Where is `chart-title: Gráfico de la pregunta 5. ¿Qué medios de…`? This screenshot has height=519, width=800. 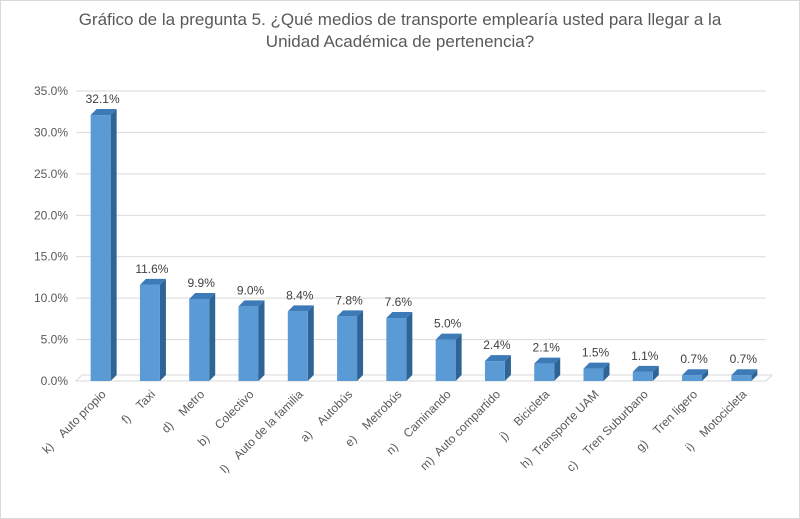 chart-title: Gráfico de la pregunta 5. ¿Qué medios de… is located at coordinates (400, 31).